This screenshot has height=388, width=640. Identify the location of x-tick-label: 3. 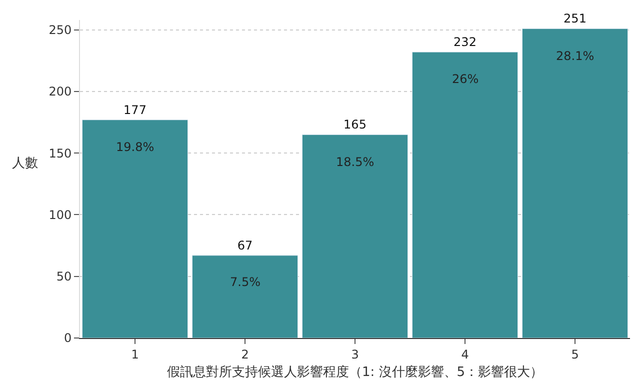
(355, 354).